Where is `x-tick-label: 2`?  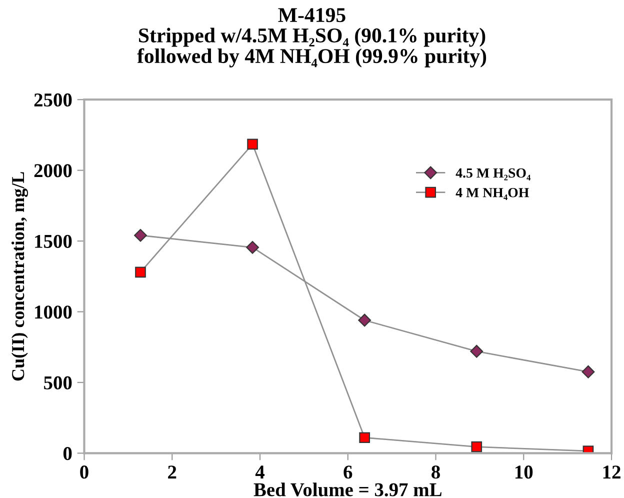 x-tick-label: 2 is located at coordinates (172, 472).